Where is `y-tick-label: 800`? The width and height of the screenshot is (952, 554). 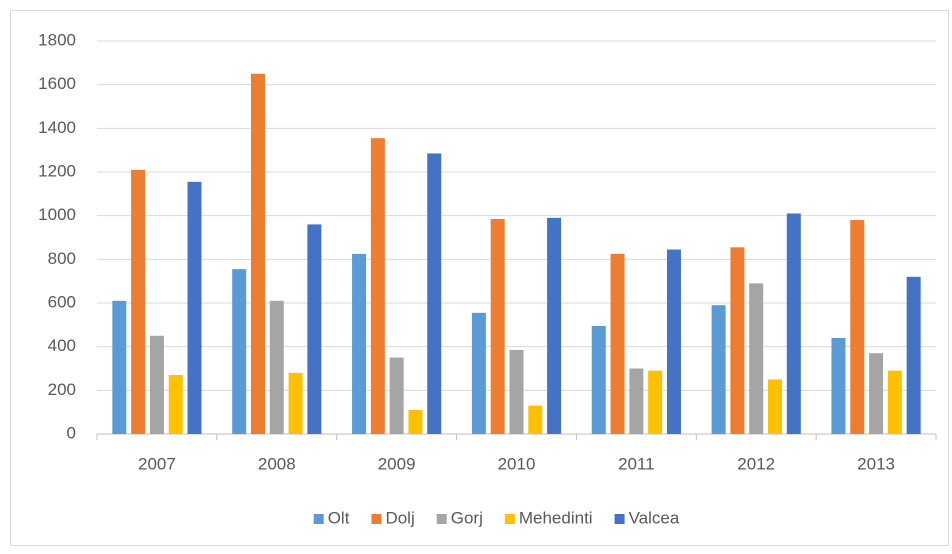 y-tick-label: 800 is located at coordinates (62, 258).